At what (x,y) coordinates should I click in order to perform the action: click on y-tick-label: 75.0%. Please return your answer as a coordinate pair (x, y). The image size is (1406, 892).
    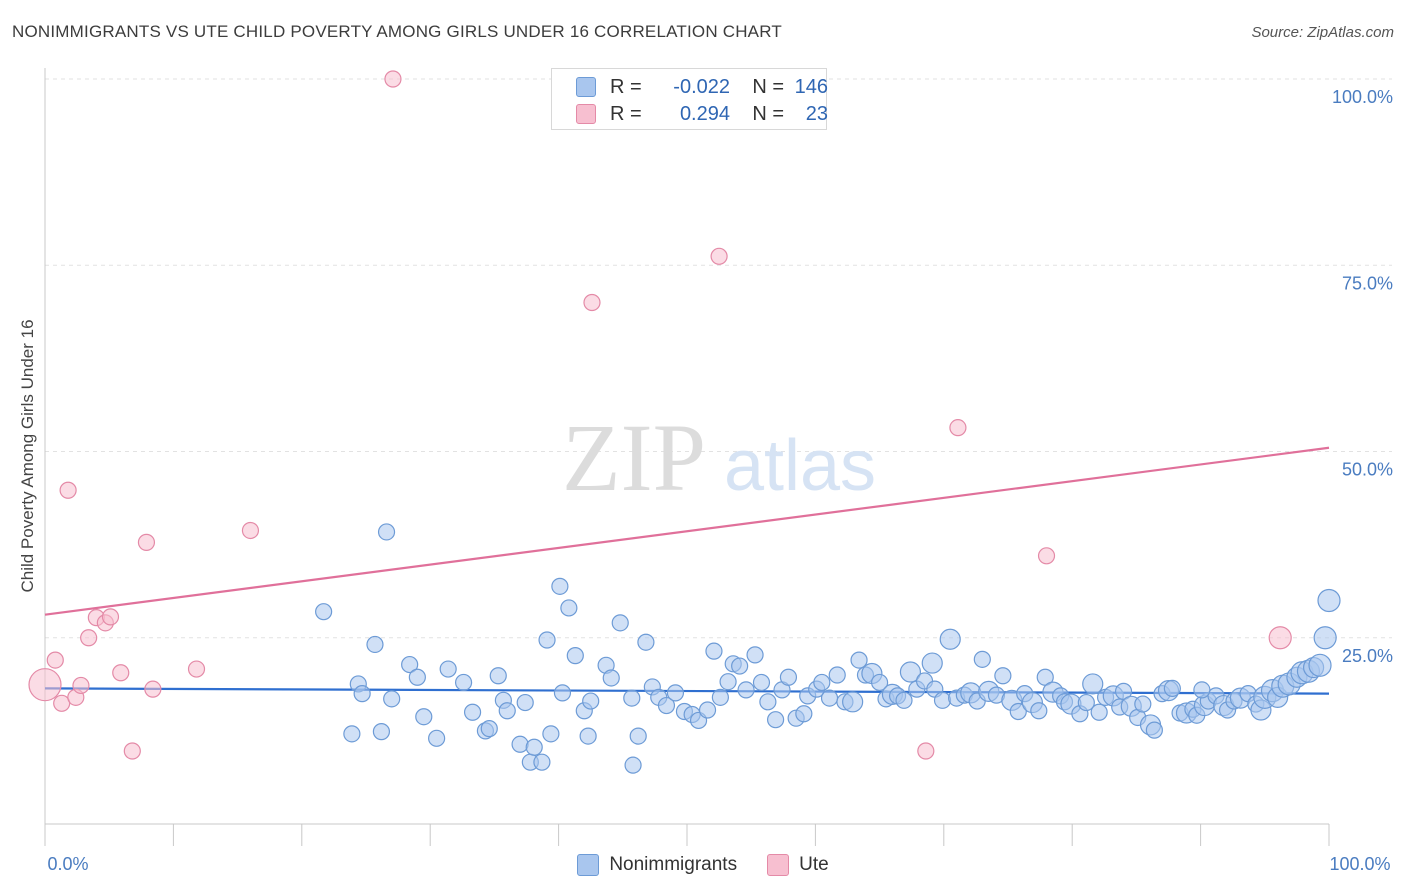
    Looking at the image, I should click on (1367, 283).